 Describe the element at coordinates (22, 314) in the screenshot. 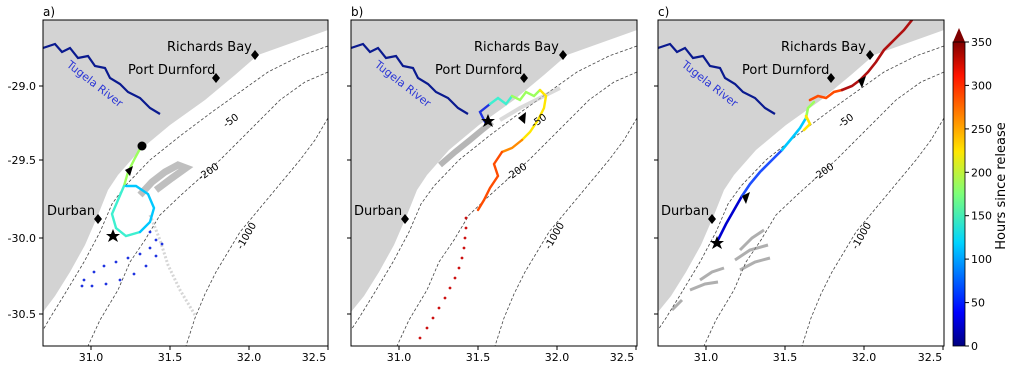

I see `y-tick-label: -30.5` at that location.